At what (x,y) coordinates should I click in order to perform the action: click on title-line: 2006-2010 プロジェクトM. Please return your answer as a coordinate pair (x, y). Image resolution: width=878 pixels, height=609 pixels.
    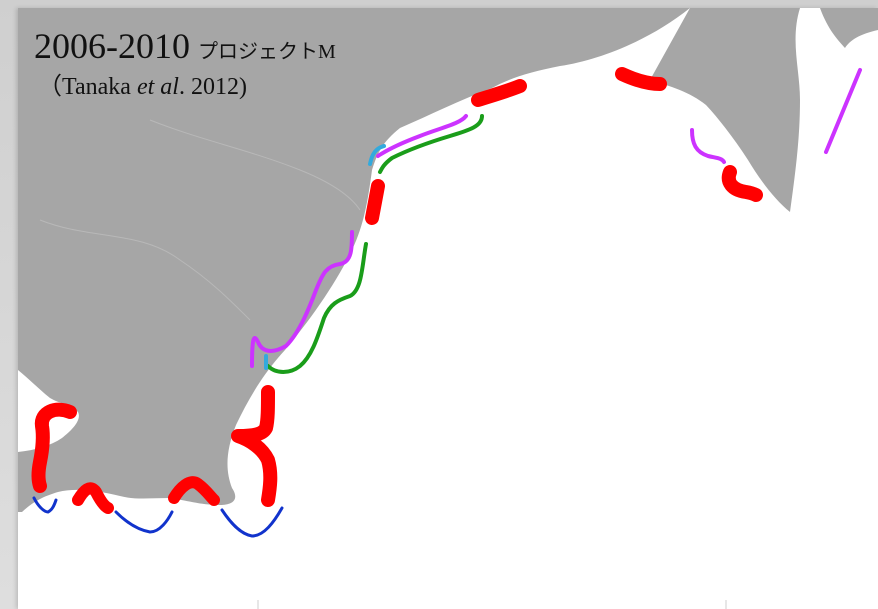
    Looking at the image, I should click on (185, 46).